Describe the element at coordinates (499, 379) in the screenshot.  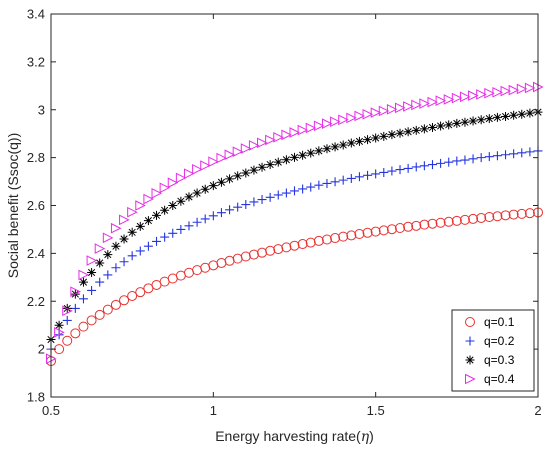
I see `legend-label: q=0.4` at that location.